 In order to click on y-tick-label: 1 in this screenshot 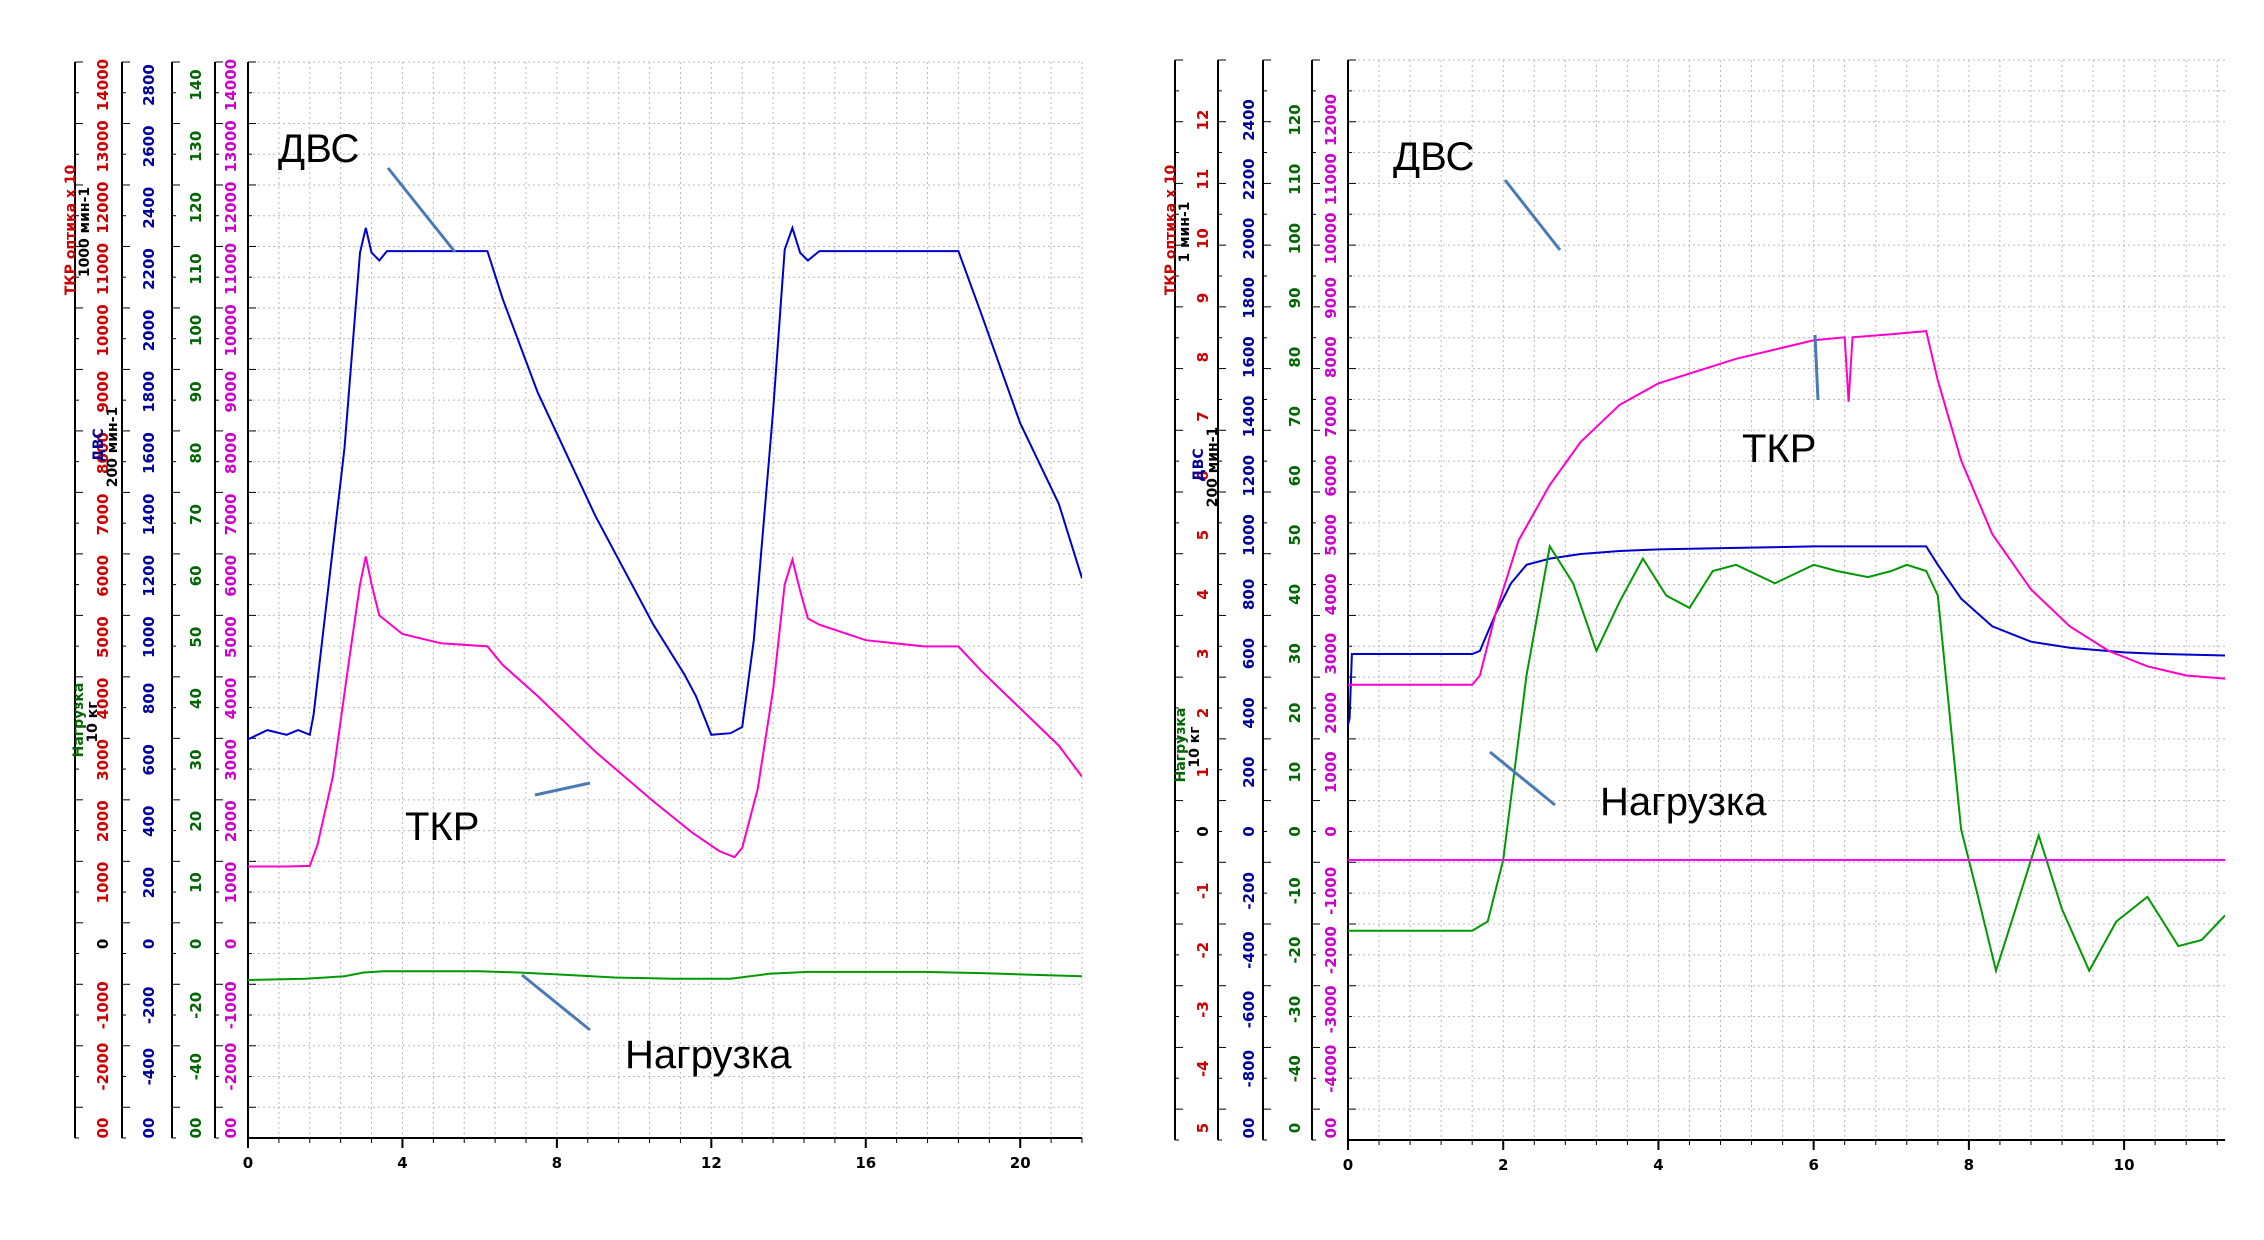, I will do `click(1203, 772)`.